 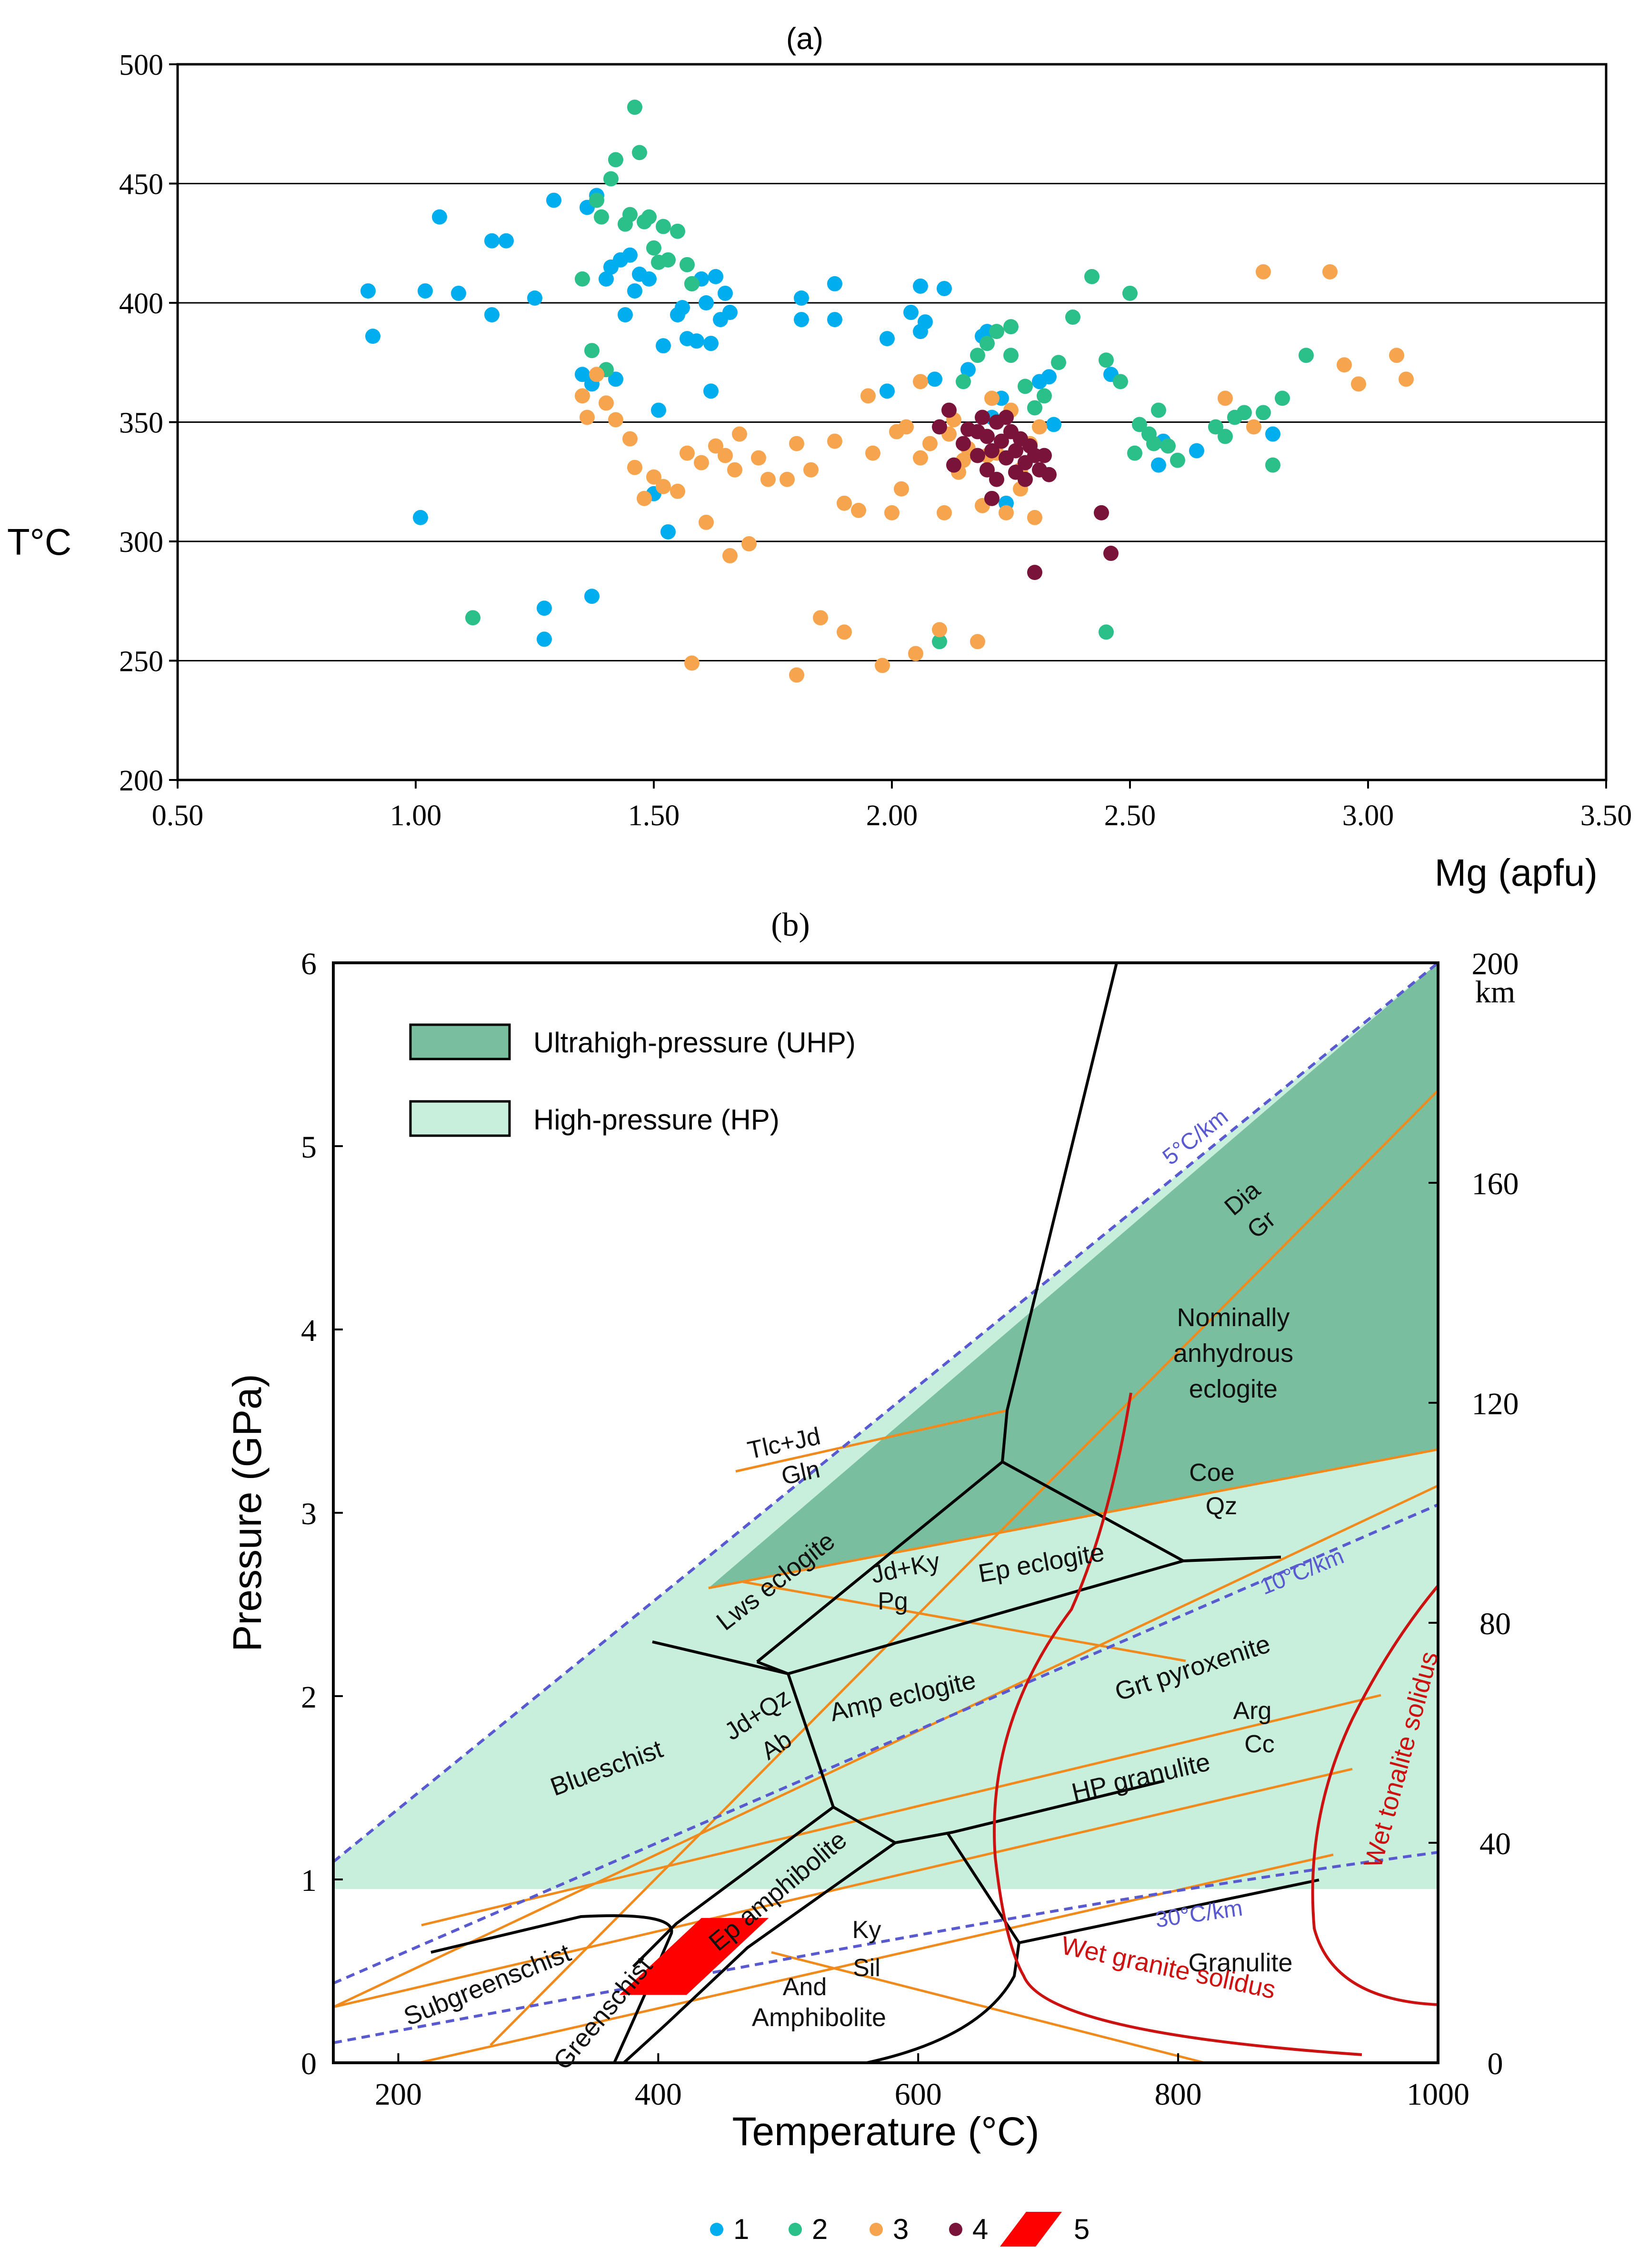 I want to click on boundary-granulite-top, so click(x=1169, y=1911).